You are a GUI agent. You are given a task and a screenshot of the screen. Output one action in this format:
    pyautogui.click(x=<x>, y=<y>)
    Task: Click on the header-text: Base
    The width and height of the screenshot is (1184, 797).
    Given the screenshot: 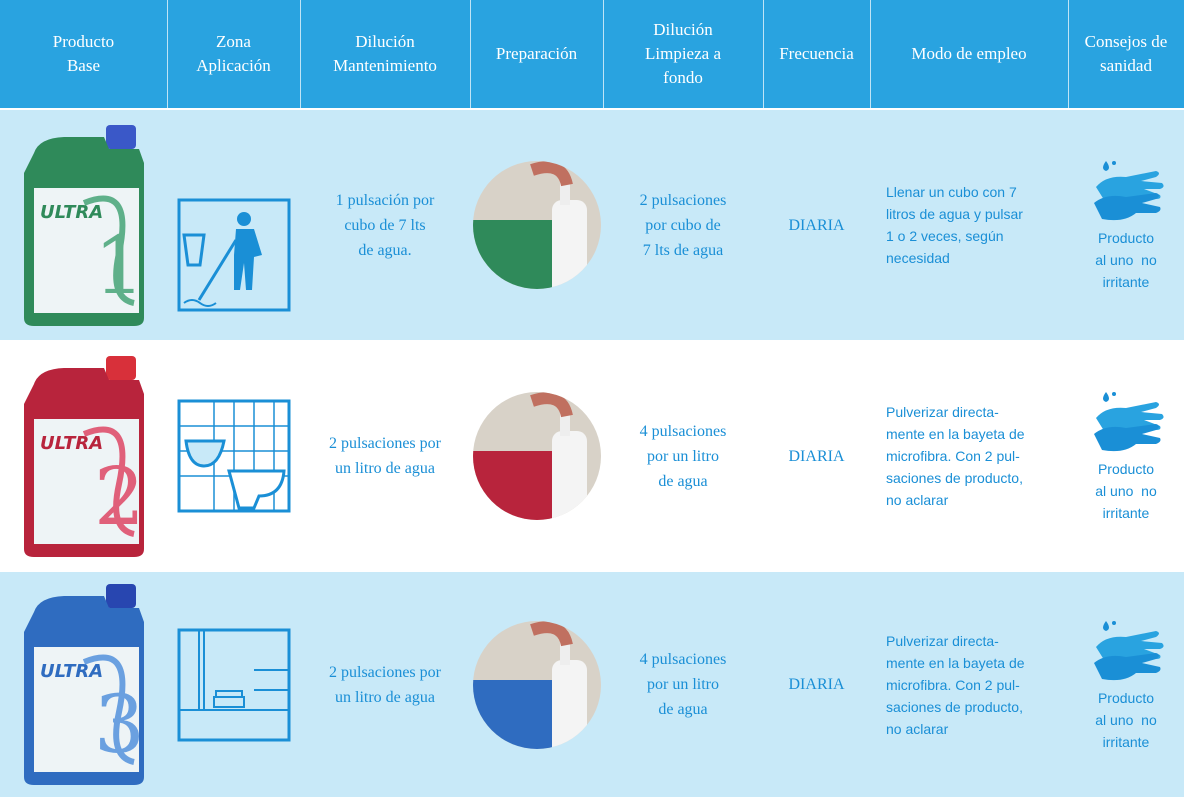 What is the action you would take?
    pyautogui.click(x=83, y=65)
    